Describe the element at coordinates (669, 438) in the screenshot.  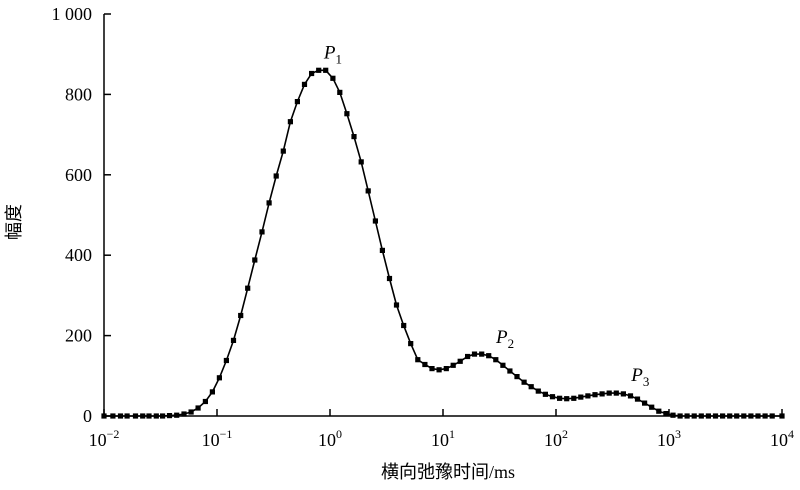
I see `x-tick-label: 10³` at that location.